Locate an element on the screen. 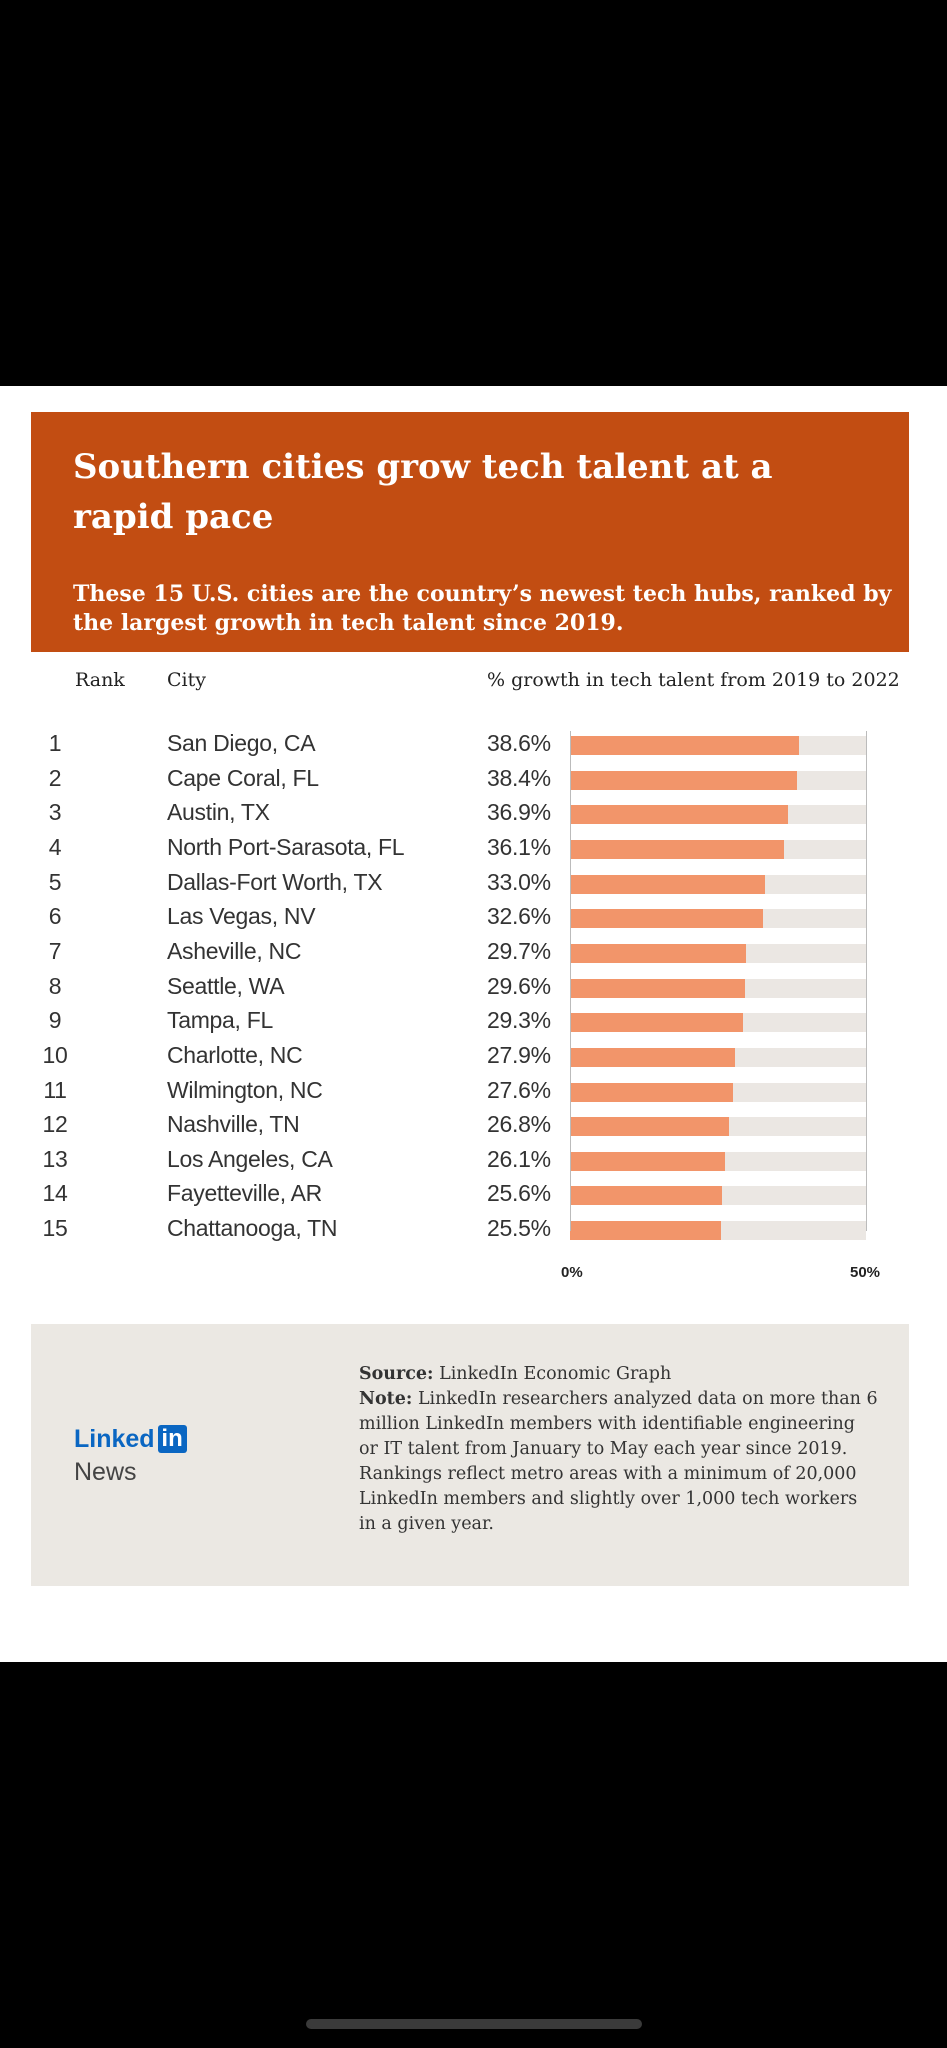 This screenshot has width=947, height=2048. value-label: 33.0% is located at coordinates (519, 881).